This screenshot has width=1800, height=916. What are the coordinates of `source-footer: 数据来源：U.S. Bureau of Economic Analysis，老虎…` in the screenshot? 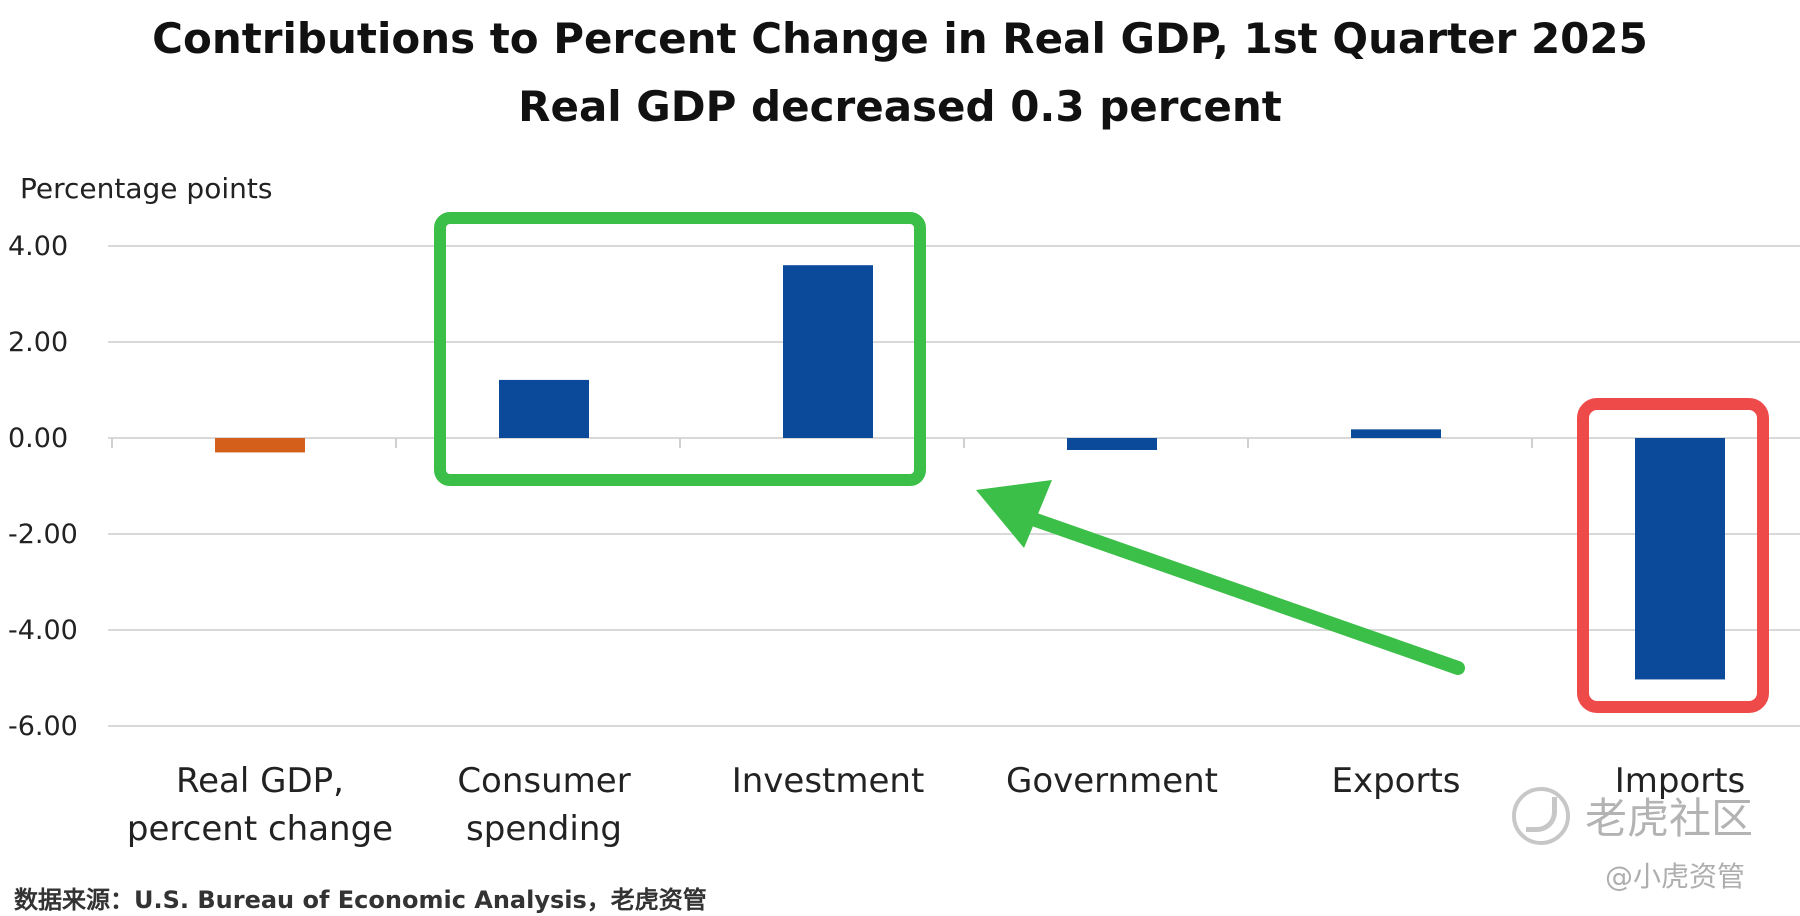 It's located at (360, 900).